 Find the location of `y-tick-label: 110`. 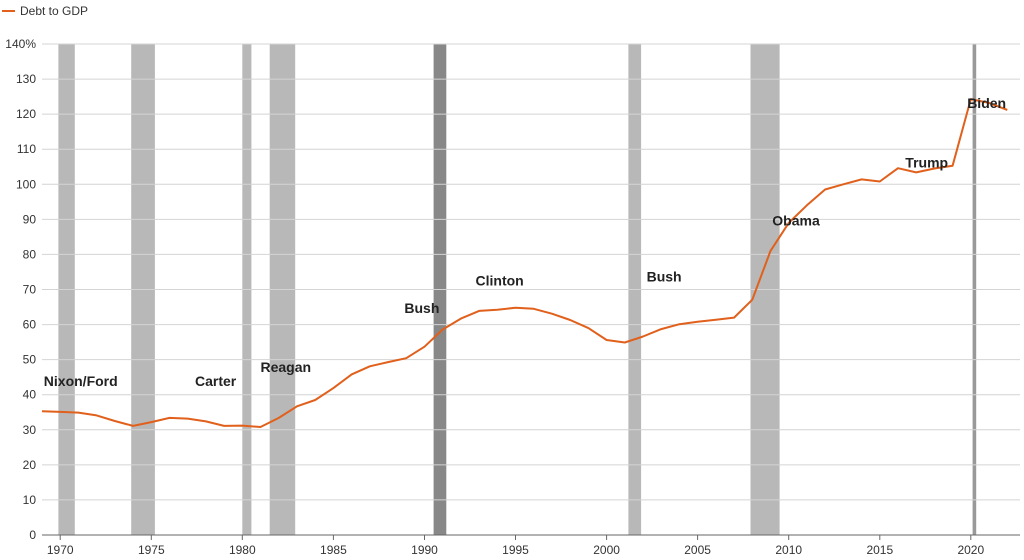

y-tick-label: 110 is located at coordinates (26, 149).